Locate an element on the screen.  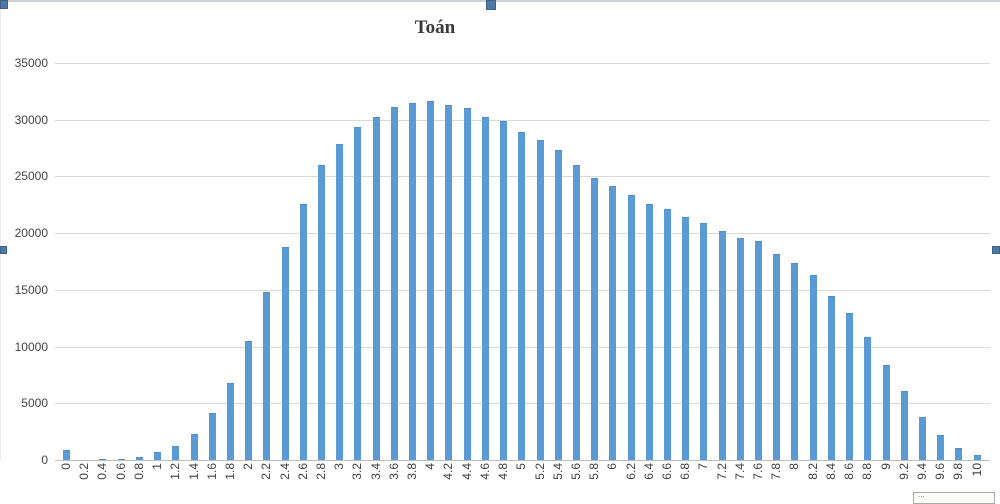
selection-handle-right-middle is located at coordinates (996, 250).